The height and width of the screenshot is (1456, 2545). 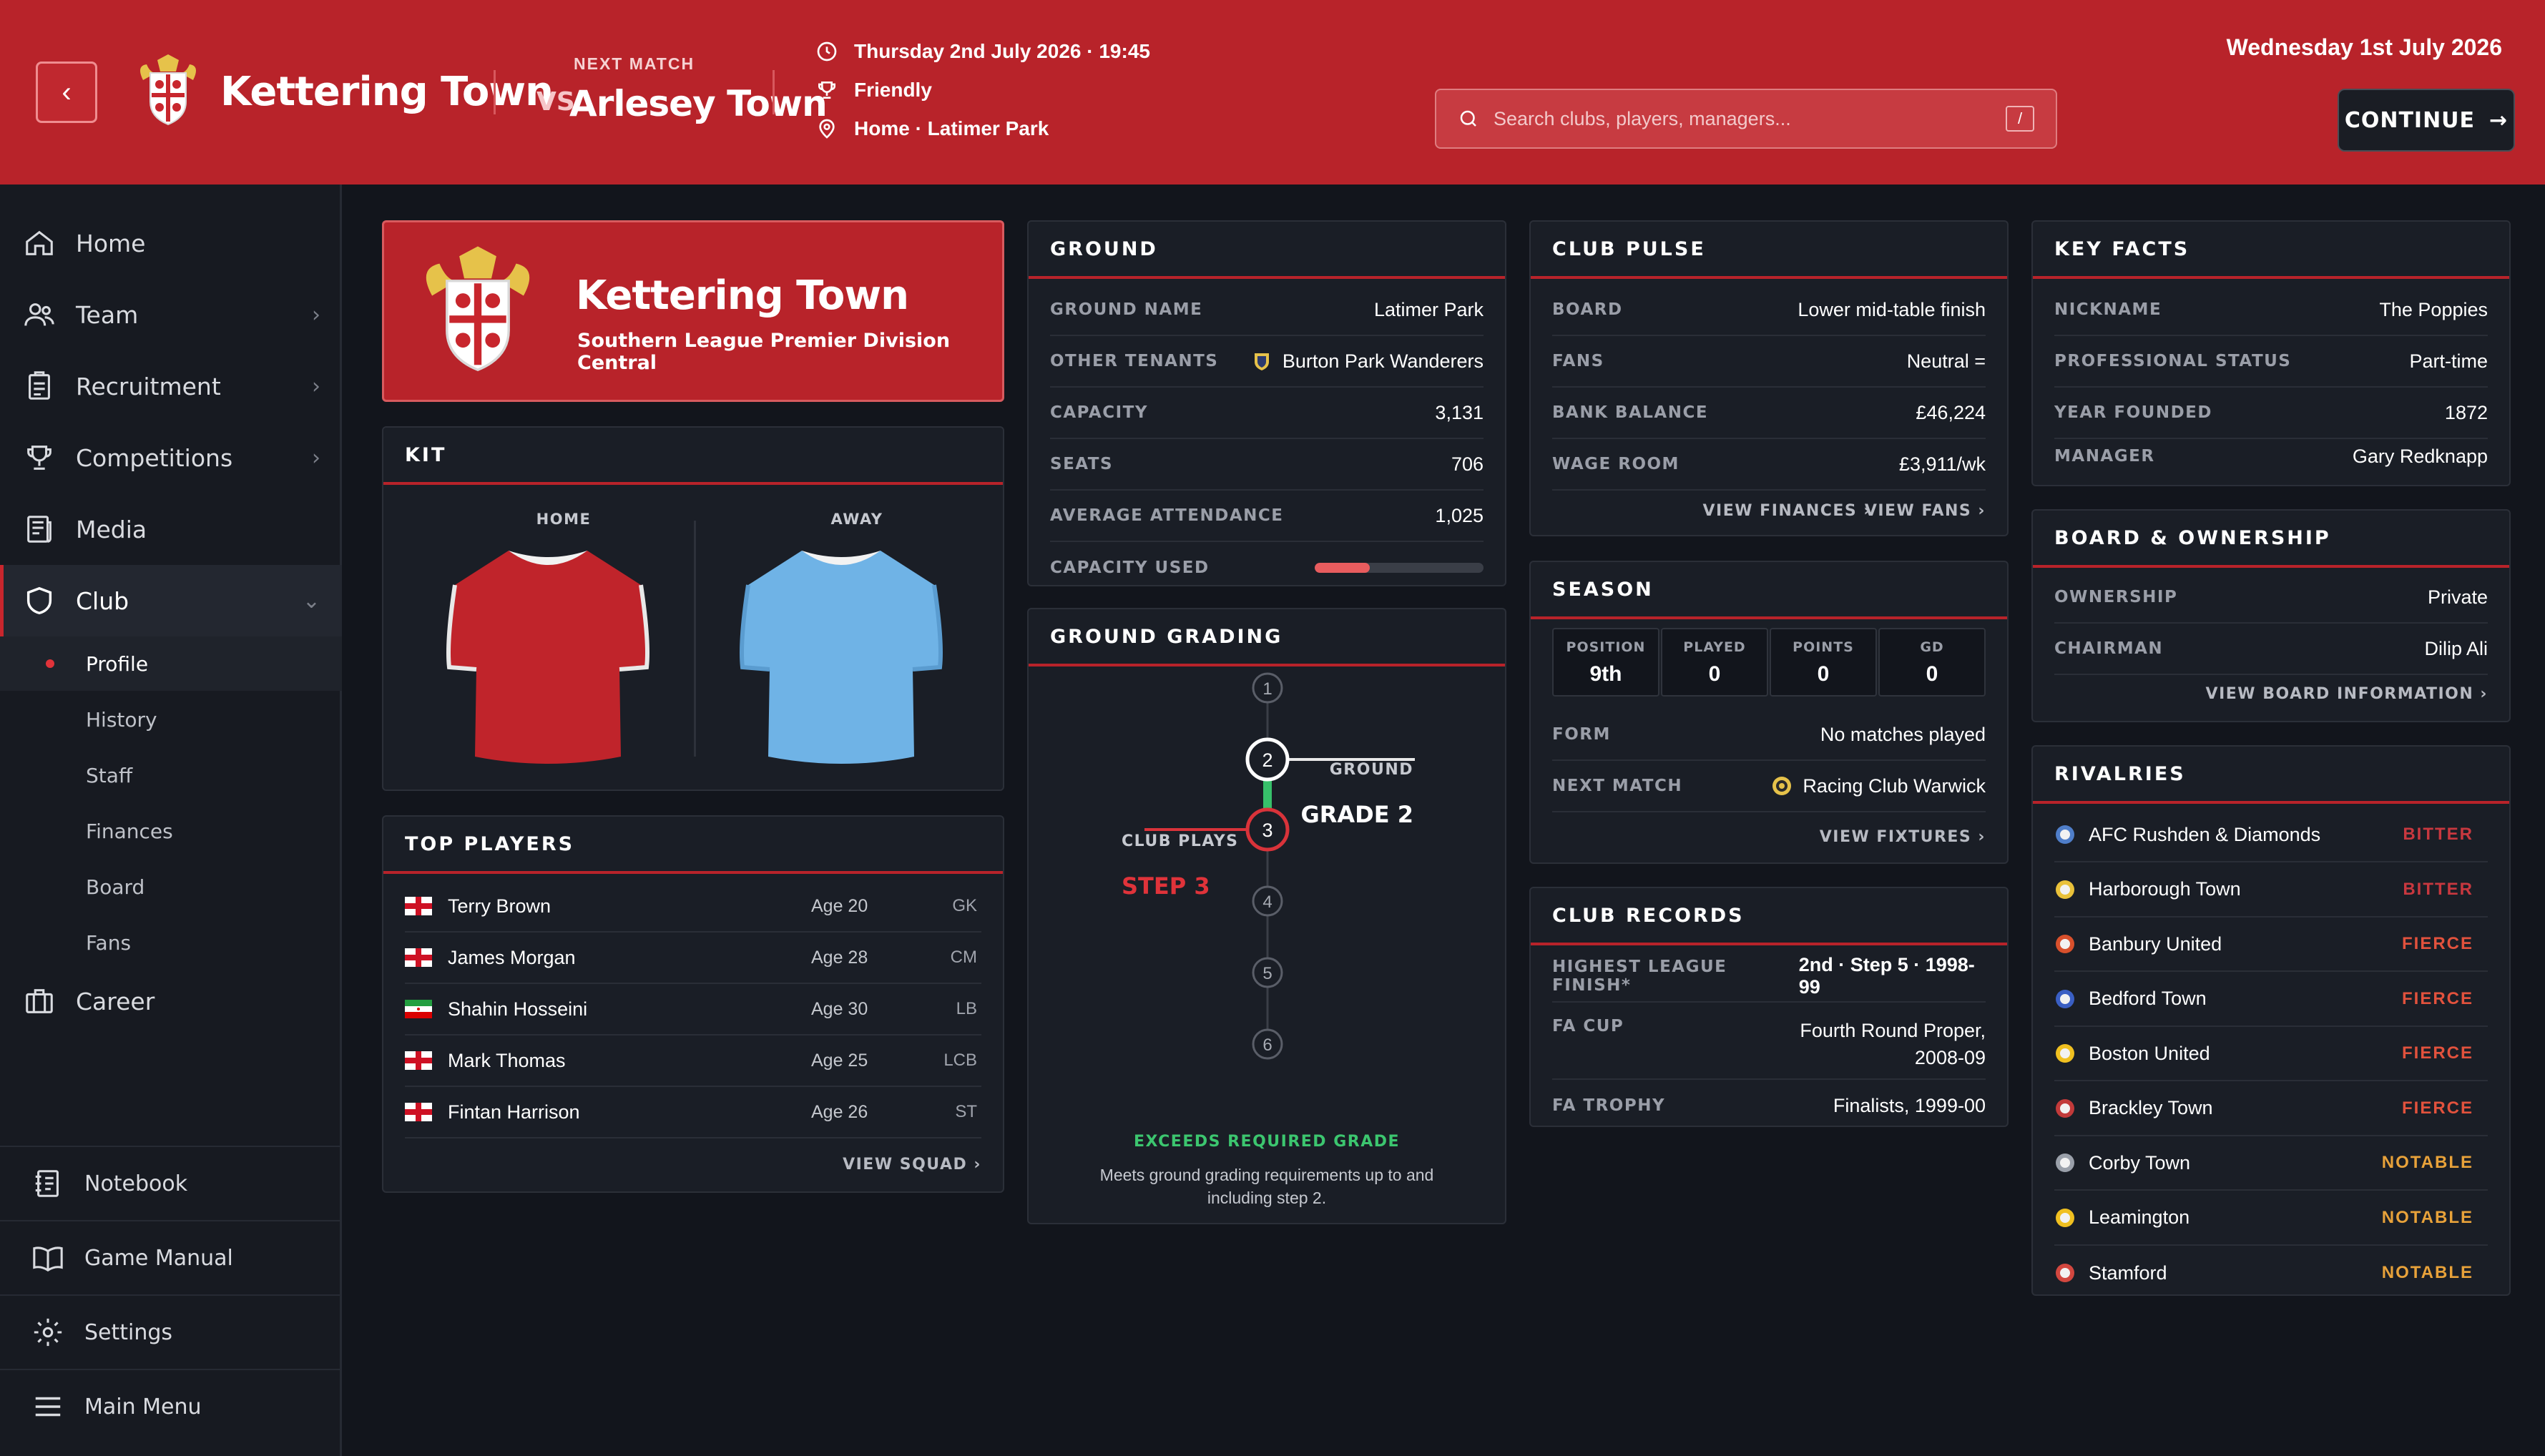 What do you see at coordinates (171, 1257) in the screenshot?
I see `sidebar-item-game-manual: Game Manual` at bounding box center [171, 1257].